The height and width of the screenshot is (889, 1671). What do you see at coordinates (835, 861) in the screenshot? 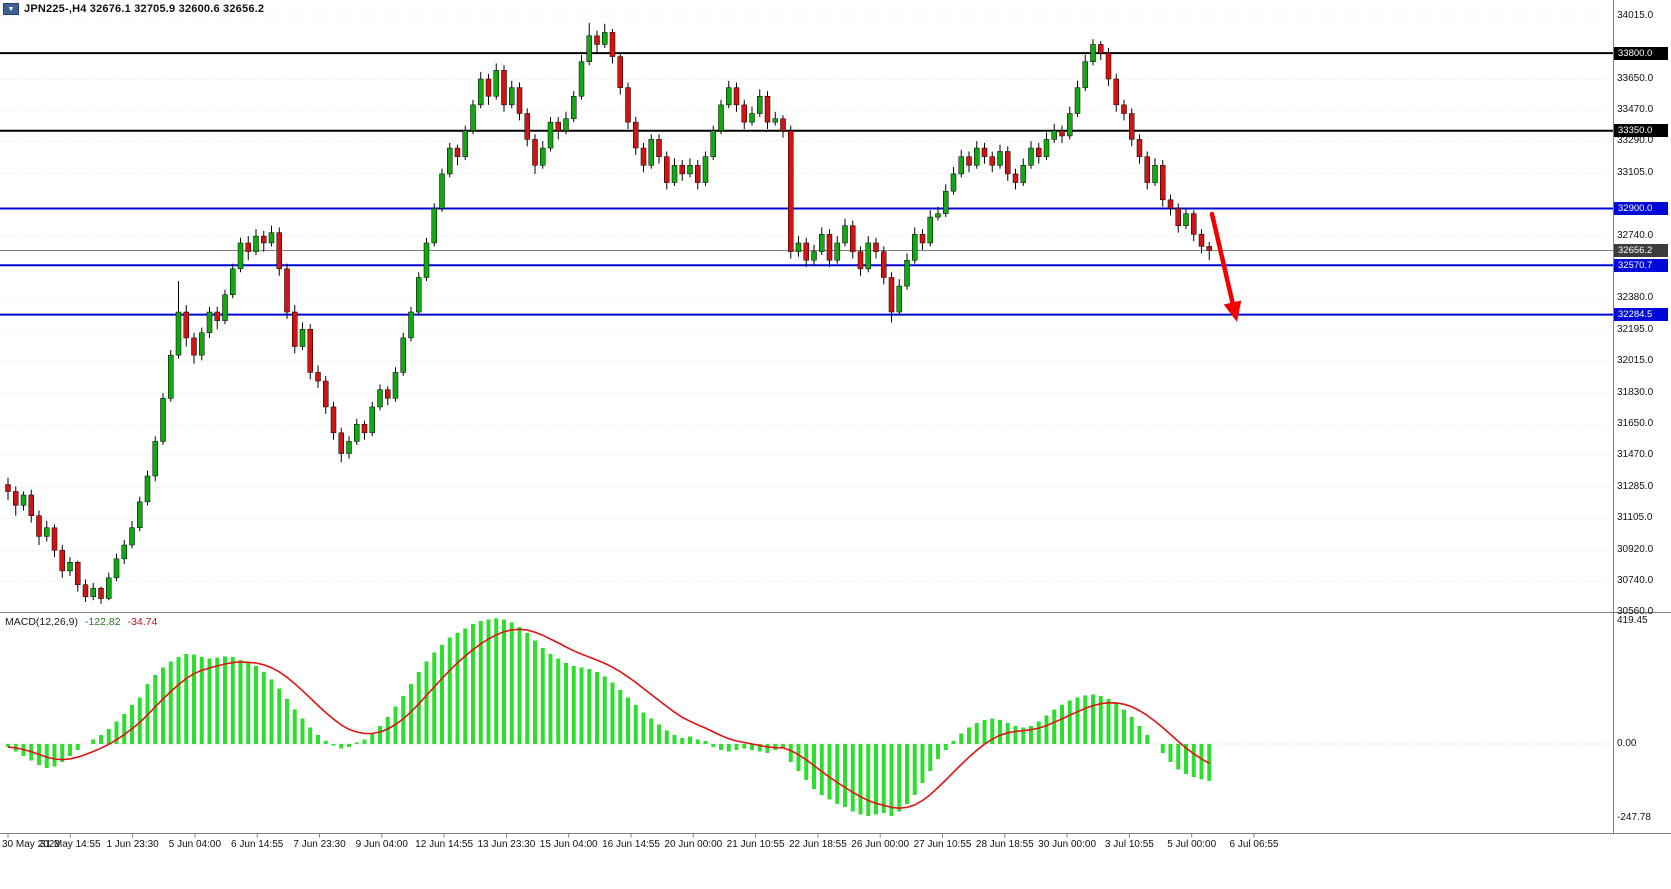
I see `time-axis` at bounding box center [835, 861].